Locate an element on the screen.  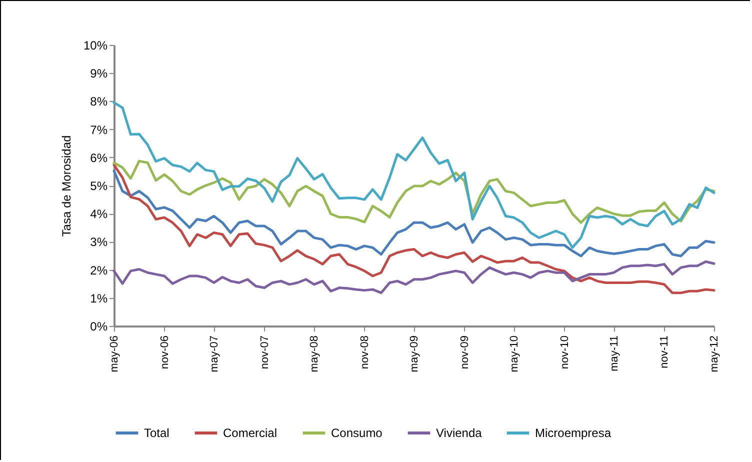
x-tick-label: may-11 is located at coordinates (614, 354).